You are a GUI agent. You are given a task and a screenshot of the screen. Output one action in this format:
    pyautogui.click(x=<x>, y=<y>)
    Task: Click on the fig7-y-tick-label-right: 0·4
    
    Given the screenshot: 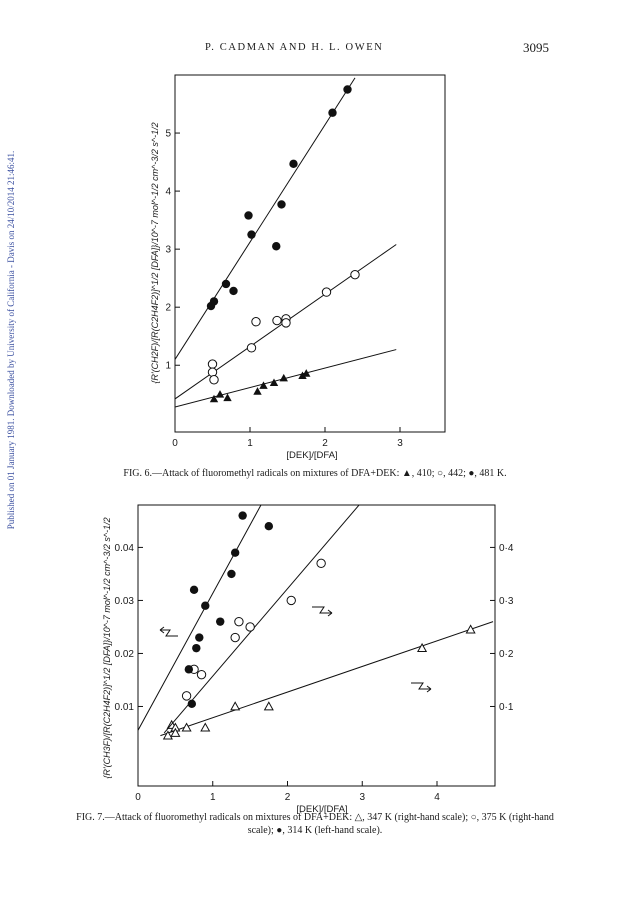 What is the action you would take?
    pyautogui.click(x=506, y=548)
    